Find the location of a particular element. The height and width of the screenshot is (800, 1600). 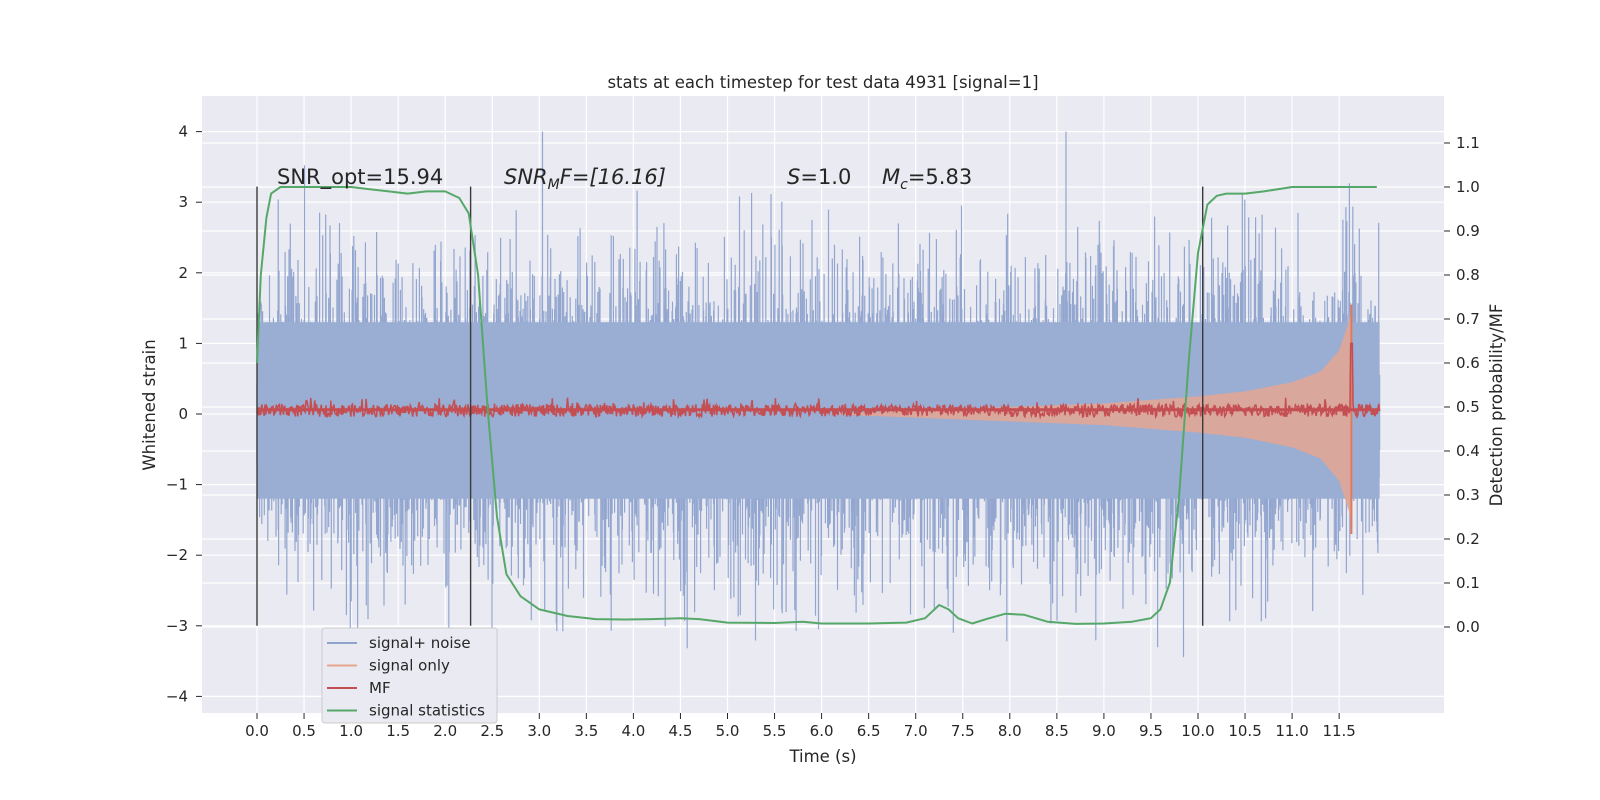

y2-tick-label: 0.9 is located at coordinates (1468, 231).